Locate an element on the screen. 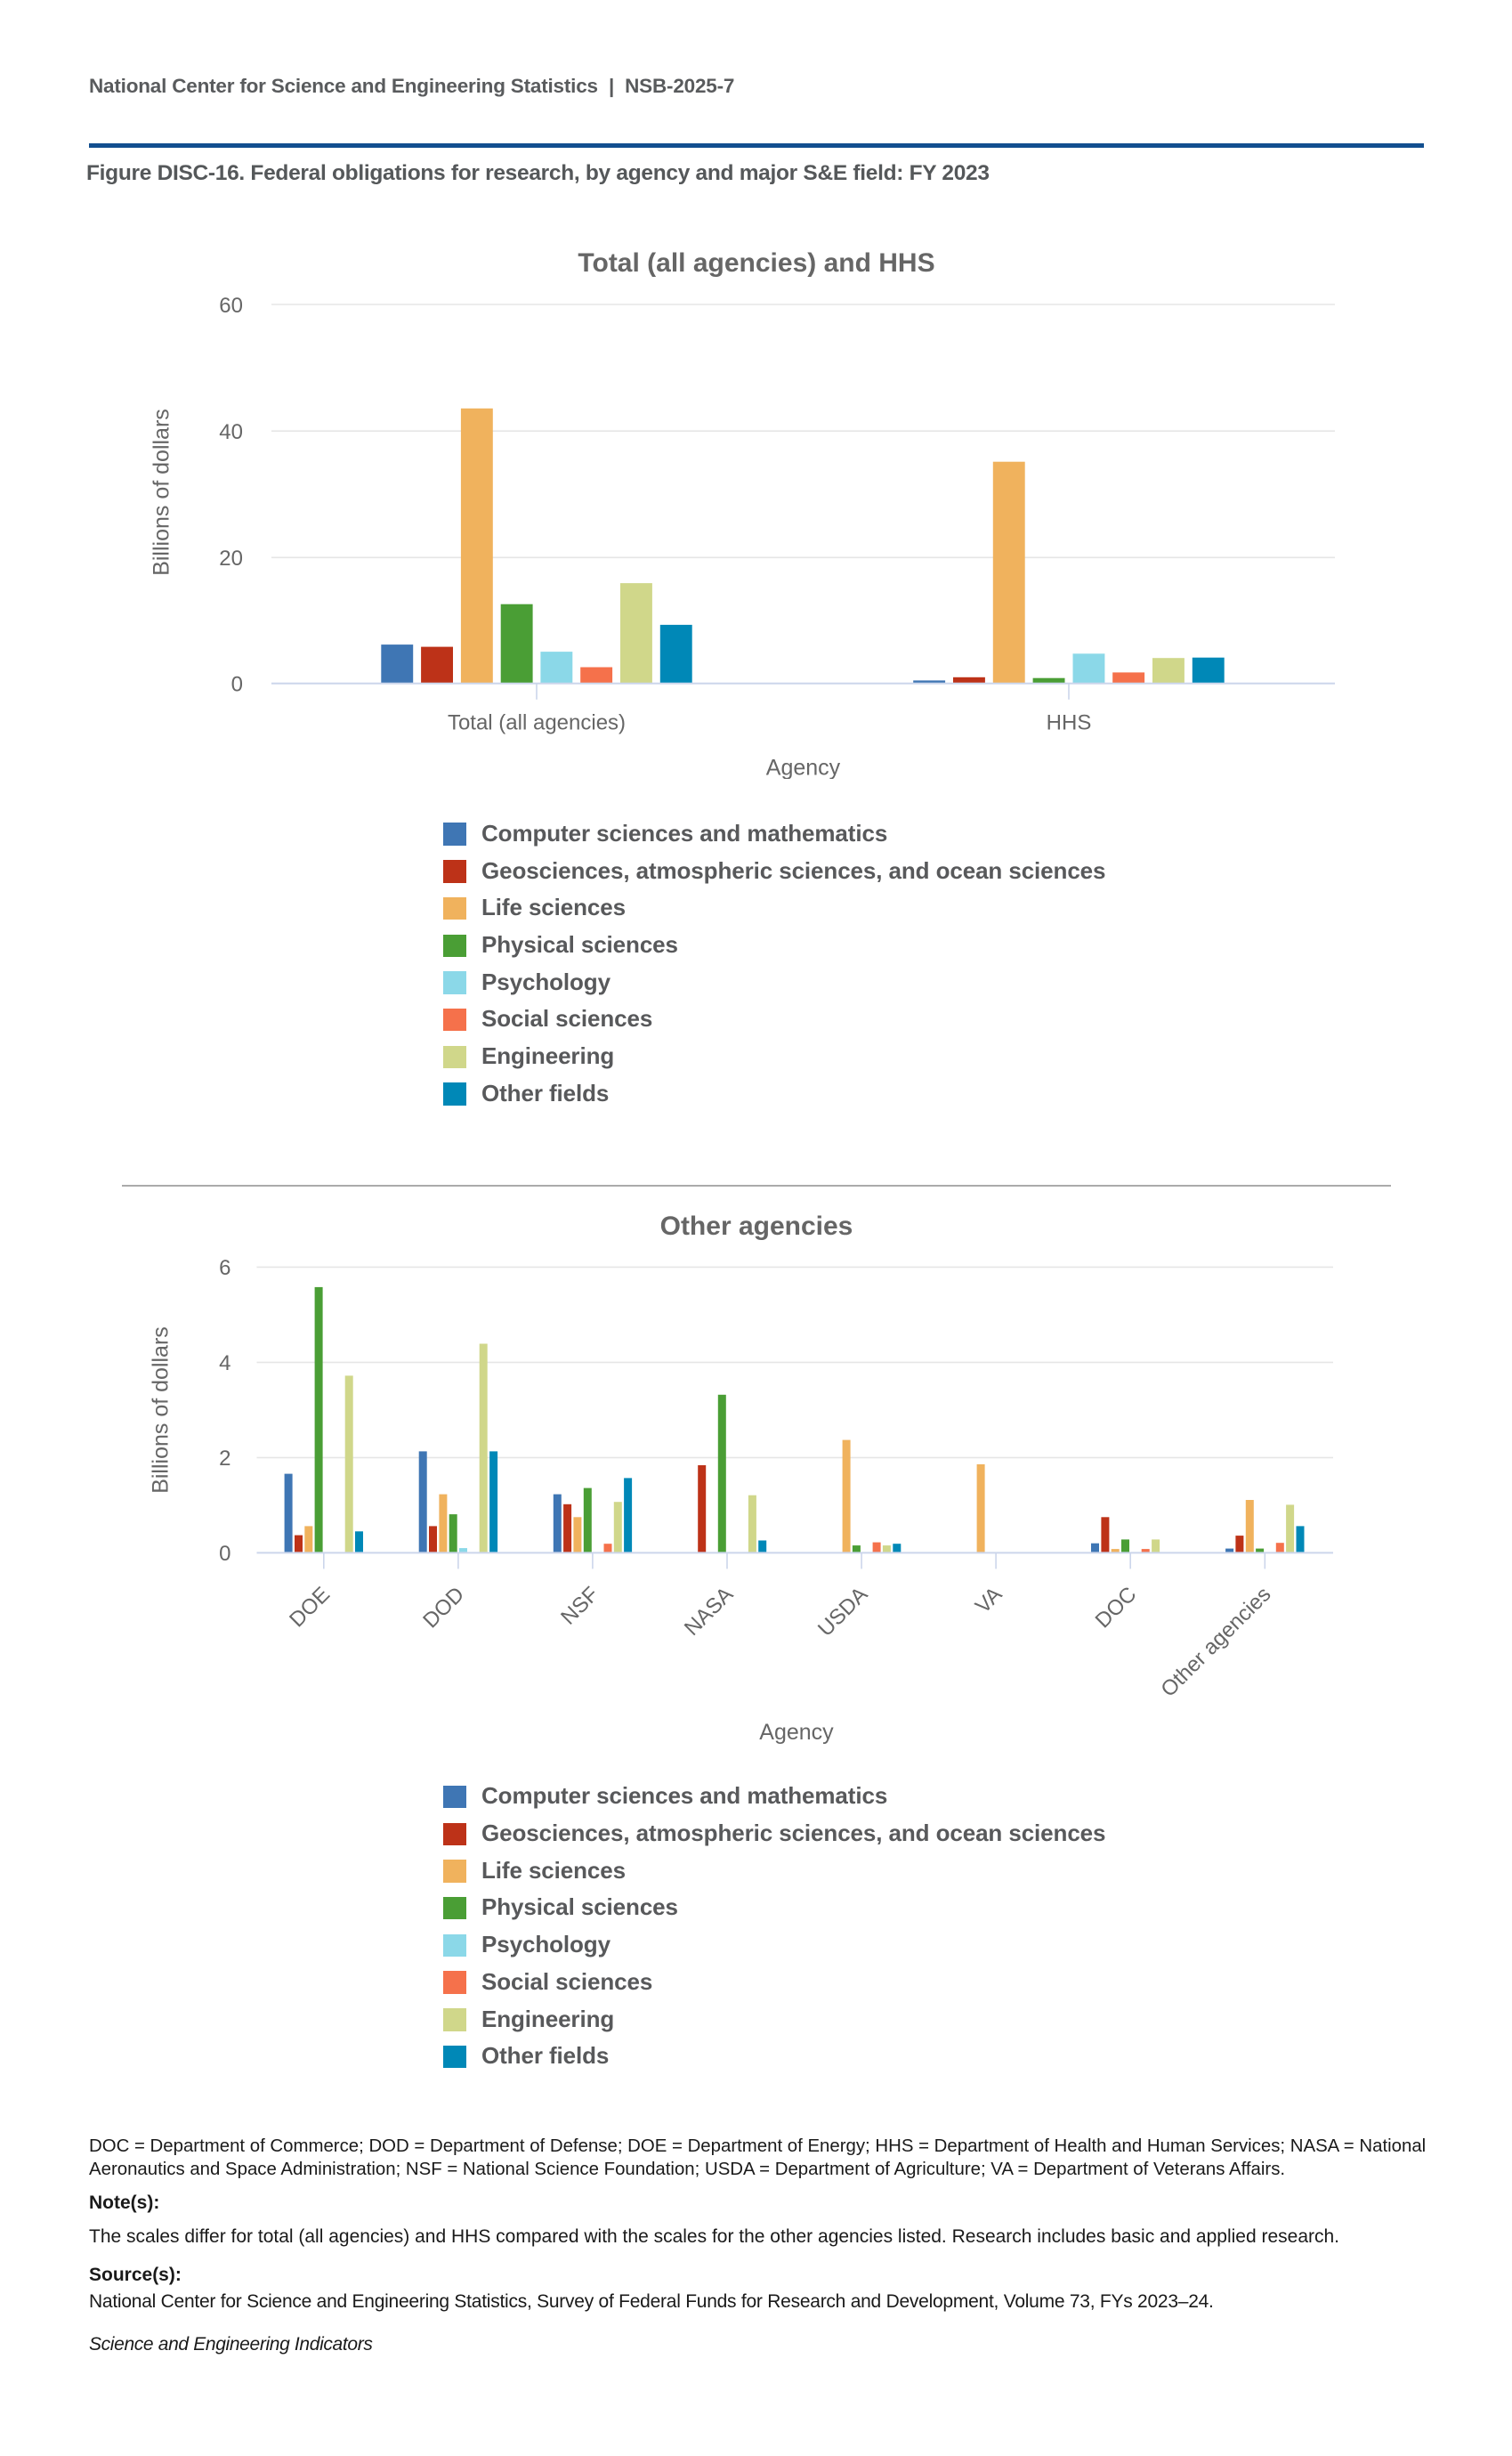 The height and width of the screenshot is (2456, 1512). svg-text: 20 is located at coordinates (231, 559).